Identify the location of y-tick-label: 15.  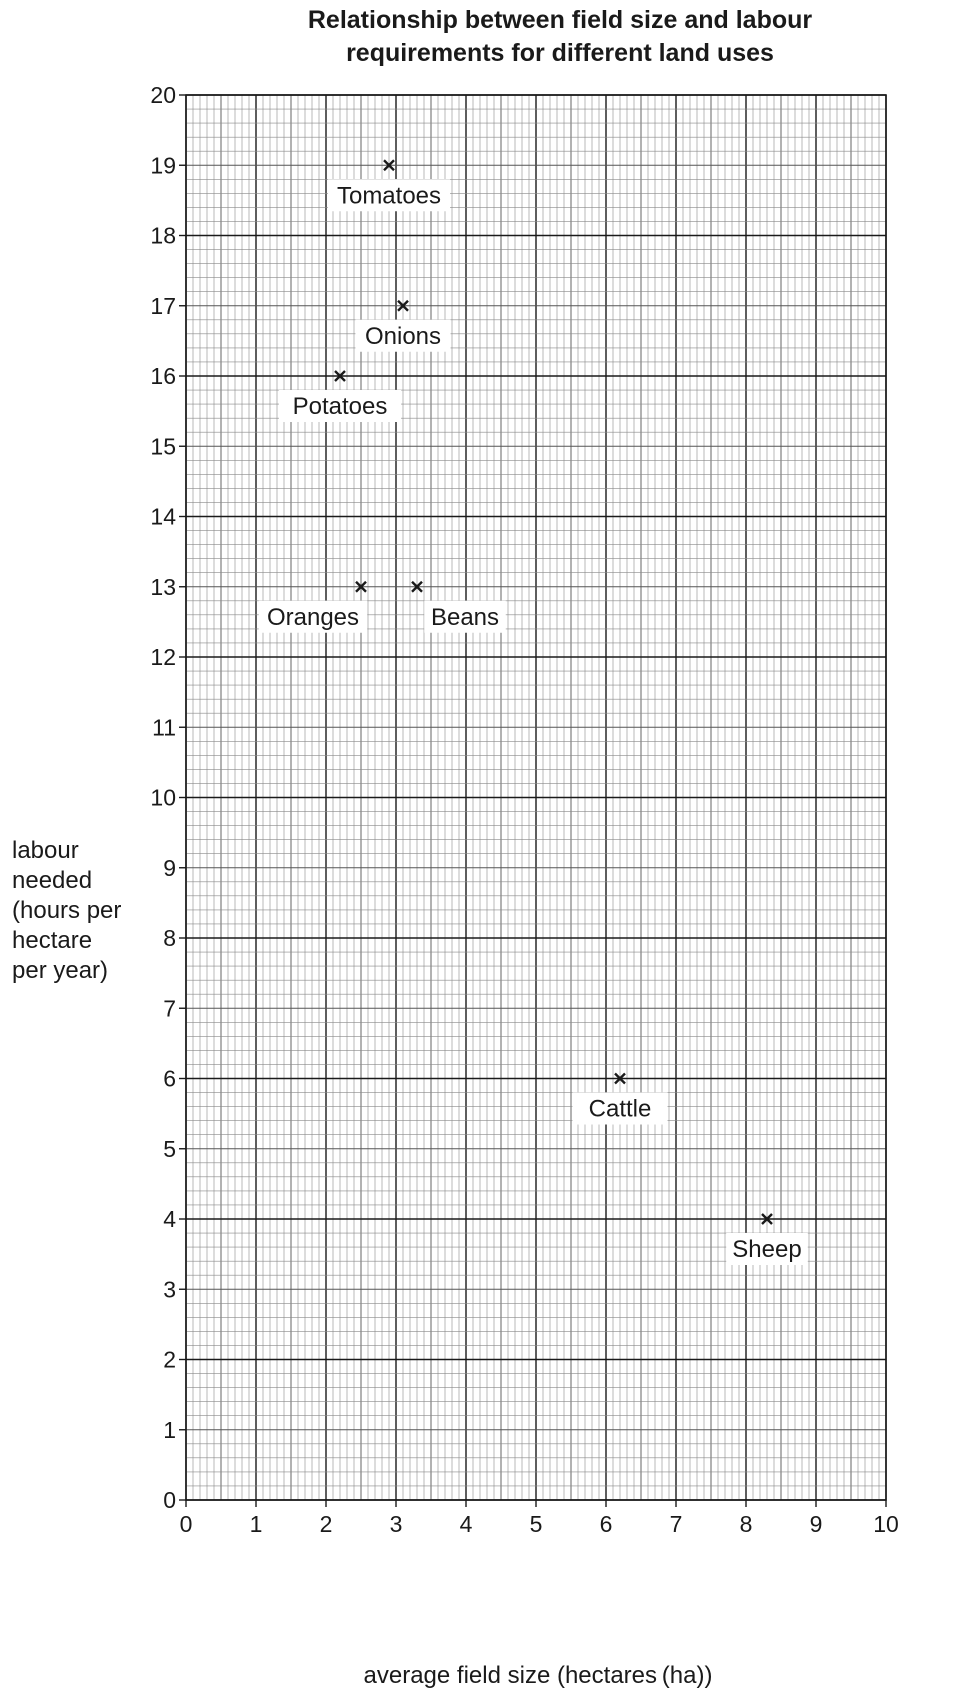
(163, 446).